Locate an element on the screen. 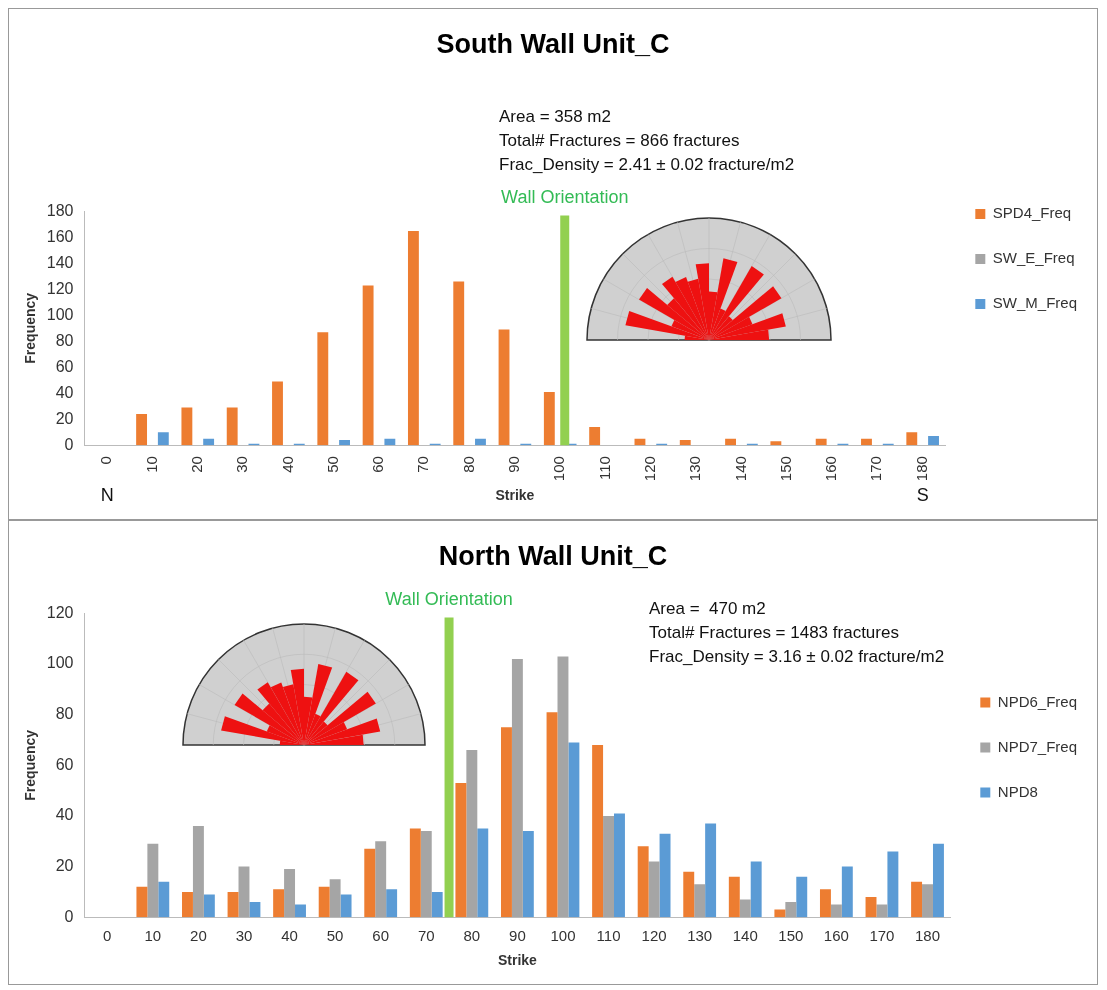  legend-label: NPD8 is located at coordinates (1017, 791).